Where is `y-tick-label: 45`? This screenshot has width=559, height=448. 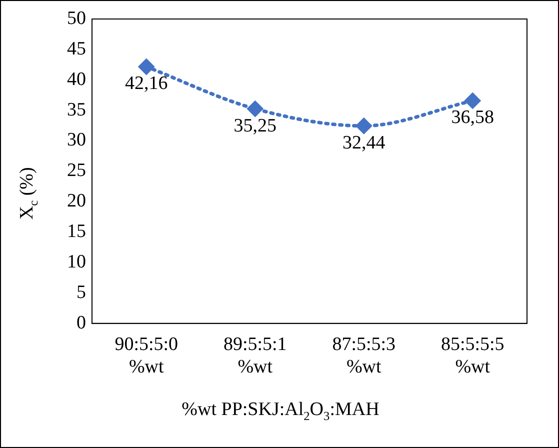 y-tick-label: 45 is located at coordinates (76, 49).